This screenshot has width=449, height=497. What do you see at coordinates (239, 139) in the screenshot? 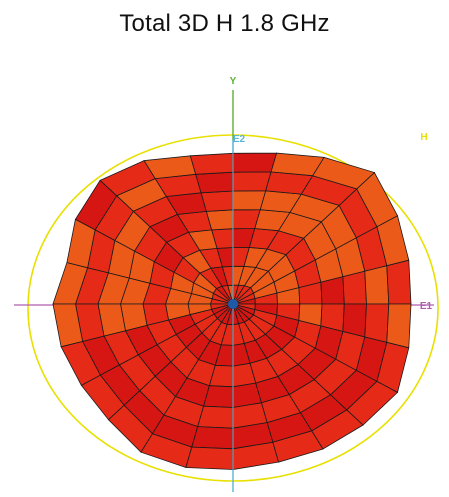
I see `axis-label-e2: E2` at bounding box center [239, 139].